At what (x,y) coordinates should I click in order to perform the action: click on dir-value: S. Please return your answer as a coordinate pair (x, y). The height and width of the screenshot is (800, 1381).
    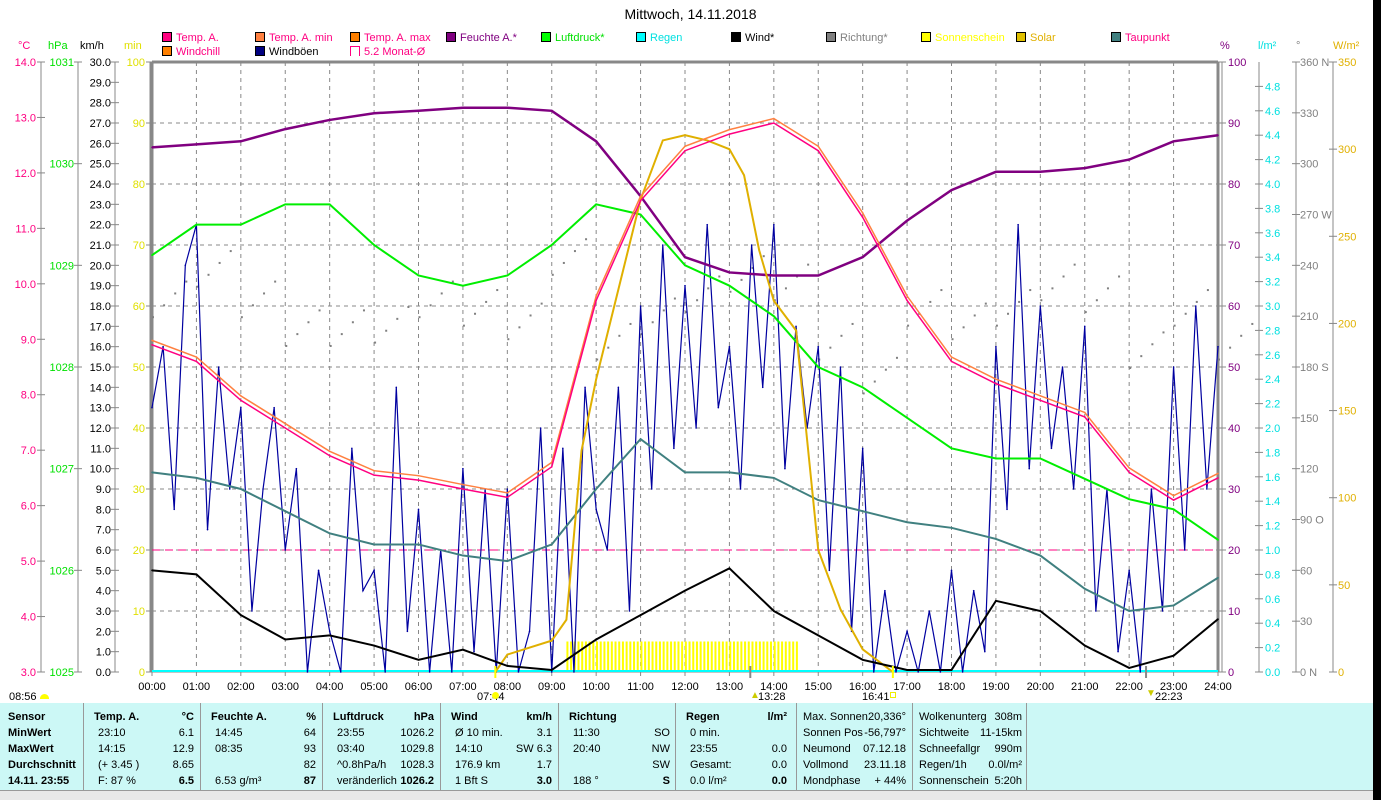
    Looking at the image, I should click on (666, 781).